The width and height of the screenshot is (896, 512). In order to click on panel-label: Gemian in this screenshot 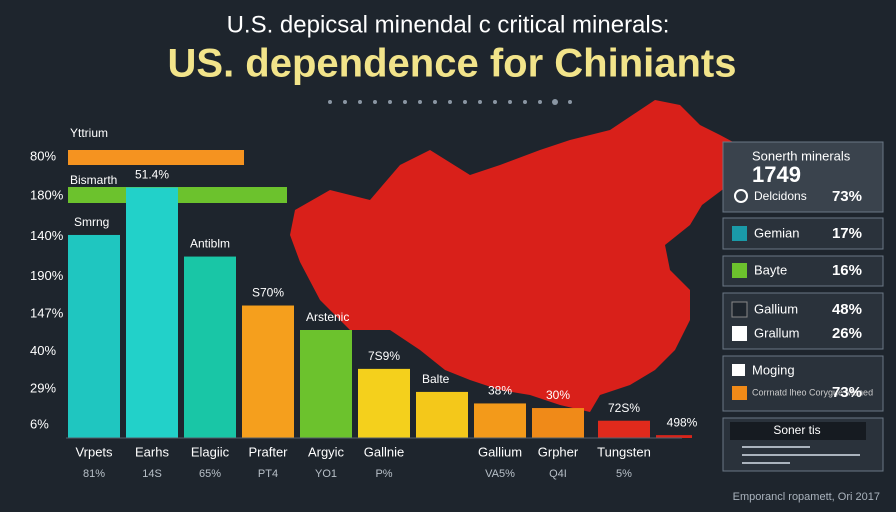, I will do `click(777, 232)`.